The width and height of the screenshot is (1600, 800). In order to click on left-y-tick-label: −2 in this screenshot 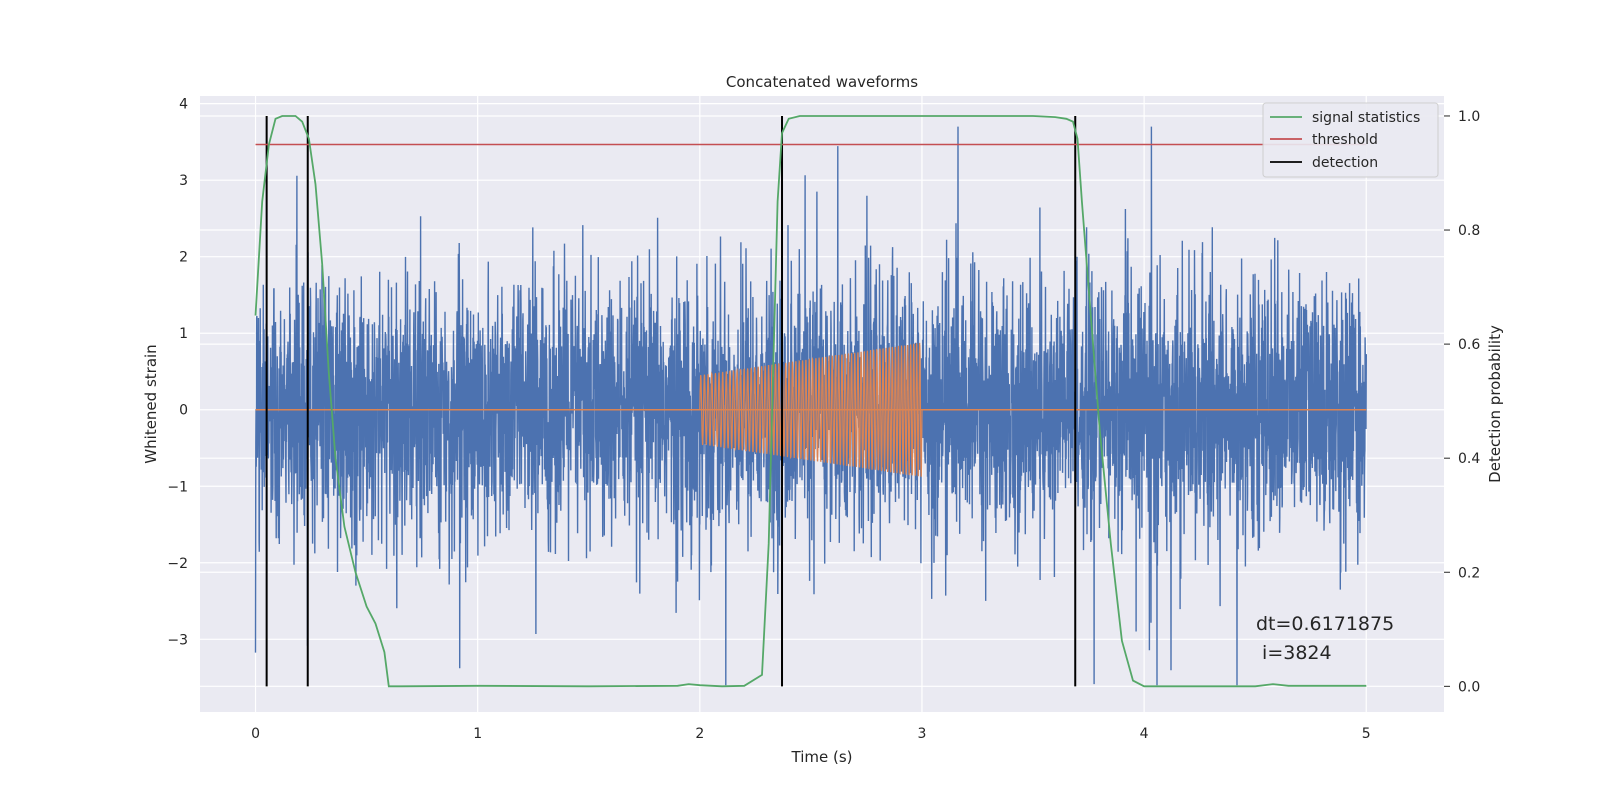, I will do `click(177, 564)`.